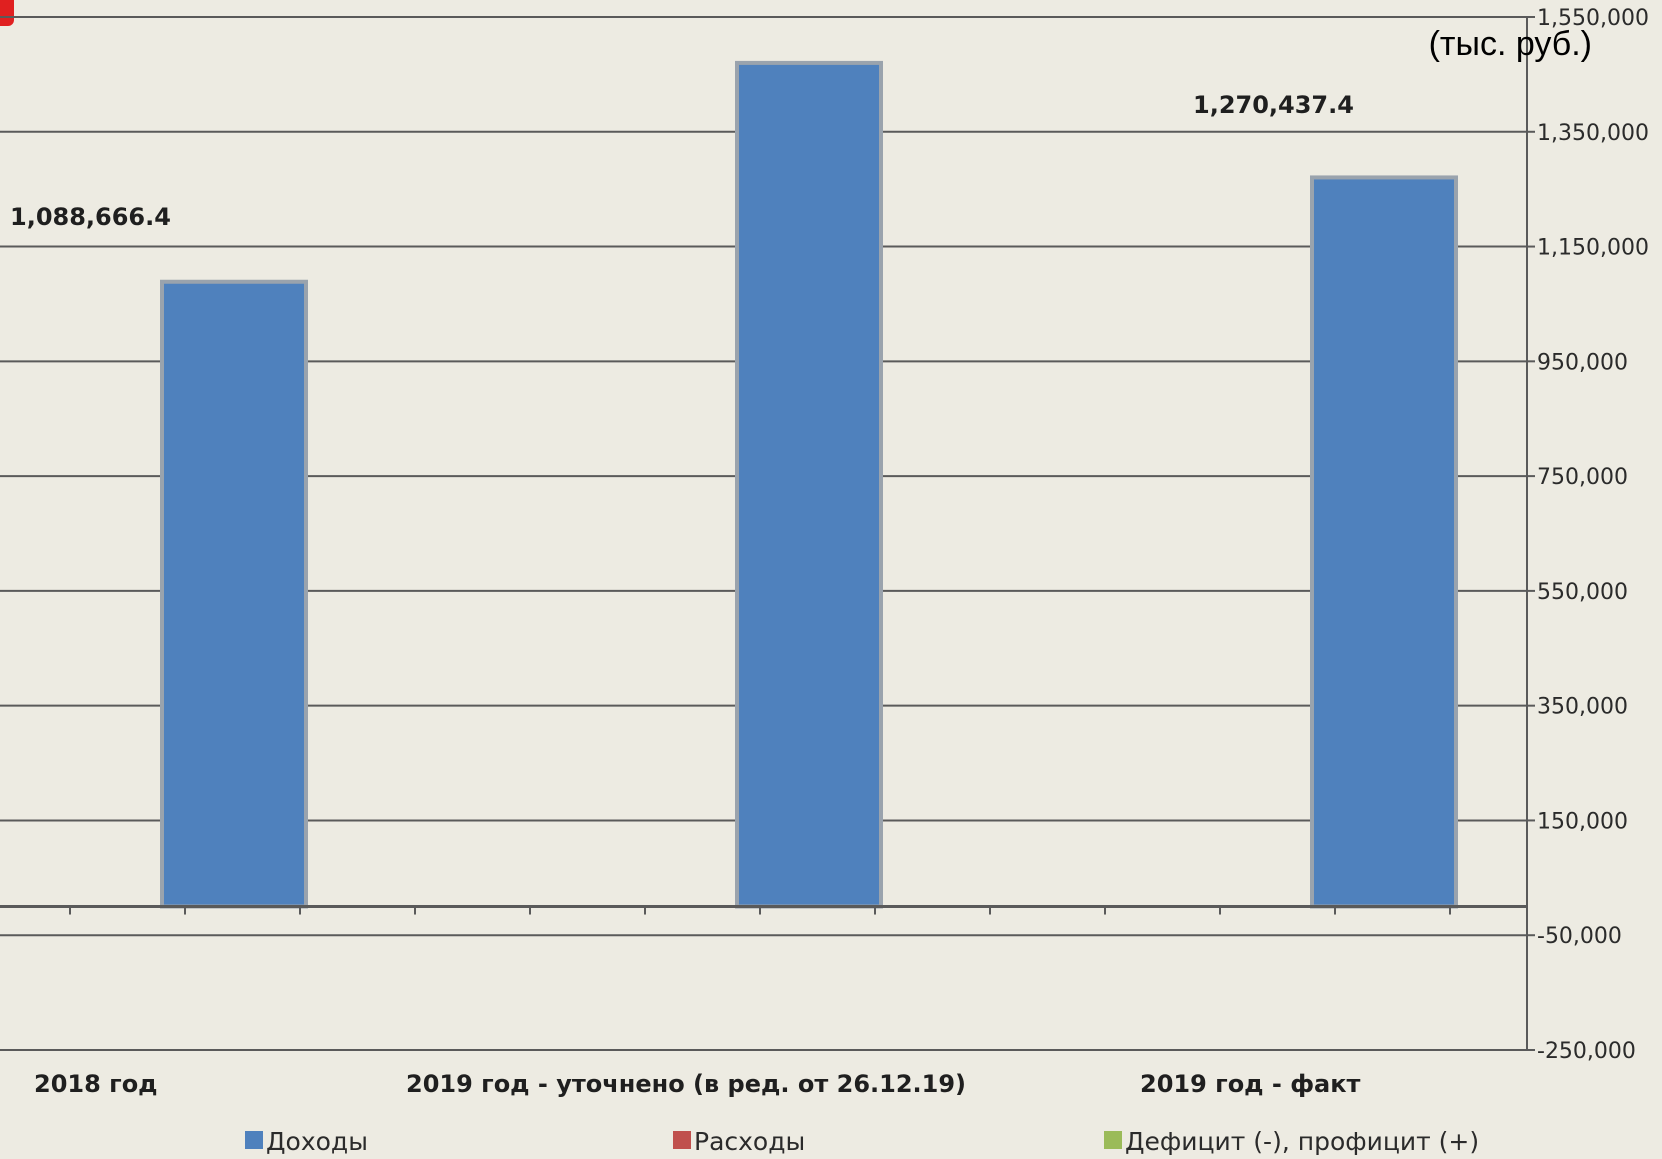 The width and height of the screenshot is (1662, 1159). What do you see at coordinates (7, 13) in the screenshot?
I see `red-marker` at bounding box center [7, 13].